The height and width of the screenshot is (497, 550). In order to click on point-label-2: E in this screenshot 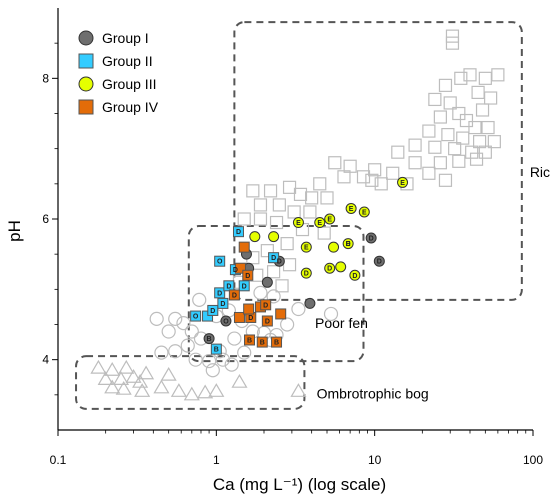, I will do `click(364, 212)`.